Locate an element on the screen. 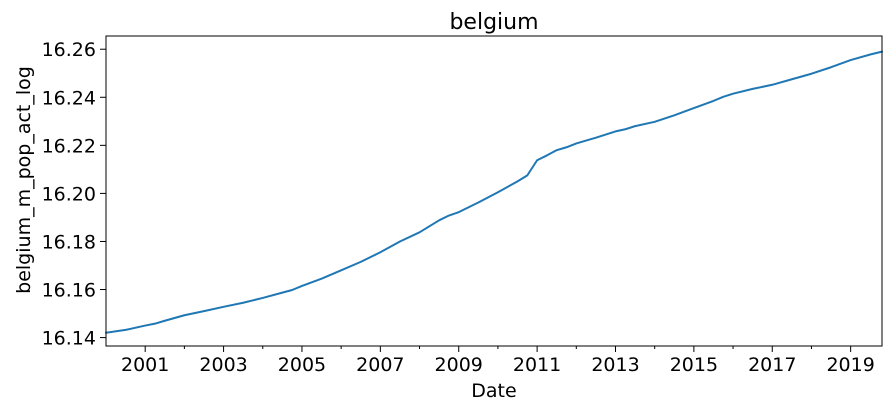 The height and width of the screenshot is (410, 890). y-tick-label: 16.16 is located at coordinates (69, 291).